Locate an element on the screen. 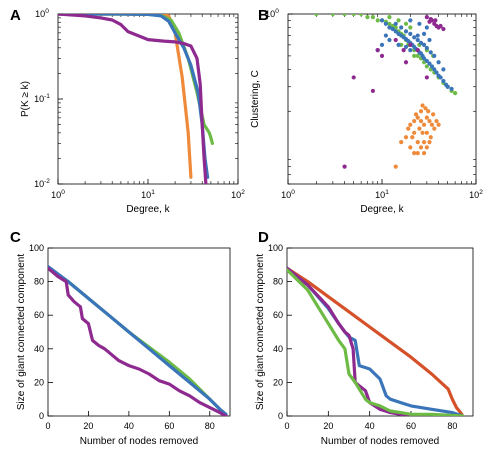  x-axis-label: Degree, k is located at coordinates (382, 209).